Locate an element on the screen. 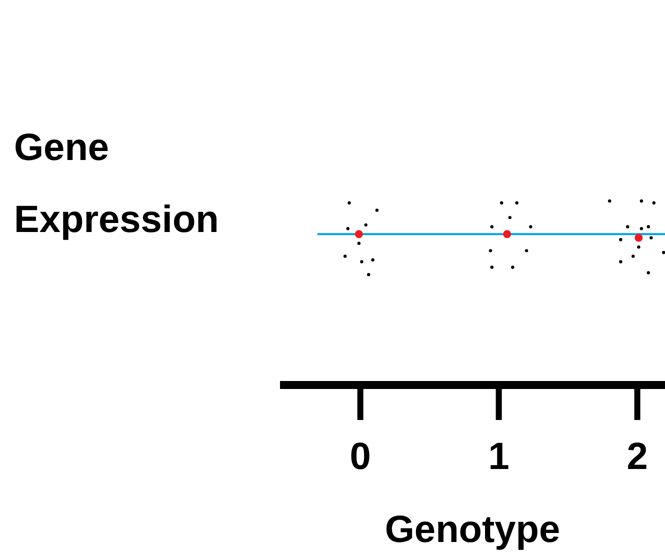 This screenshot has height=554, width=665. x-tick-label: 1 is located at coordinates (499, 457).